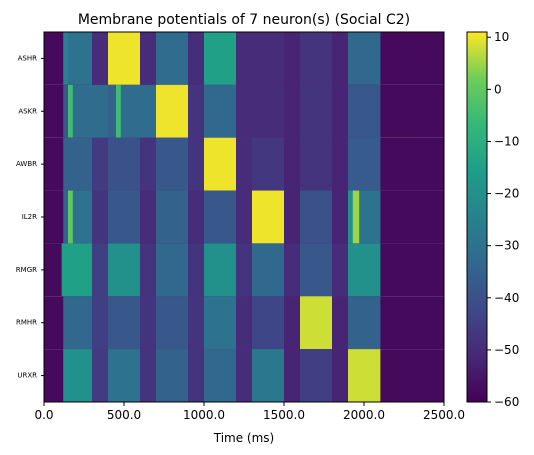  I want to click on y-tick-label: IL2R, so click(29, 217).